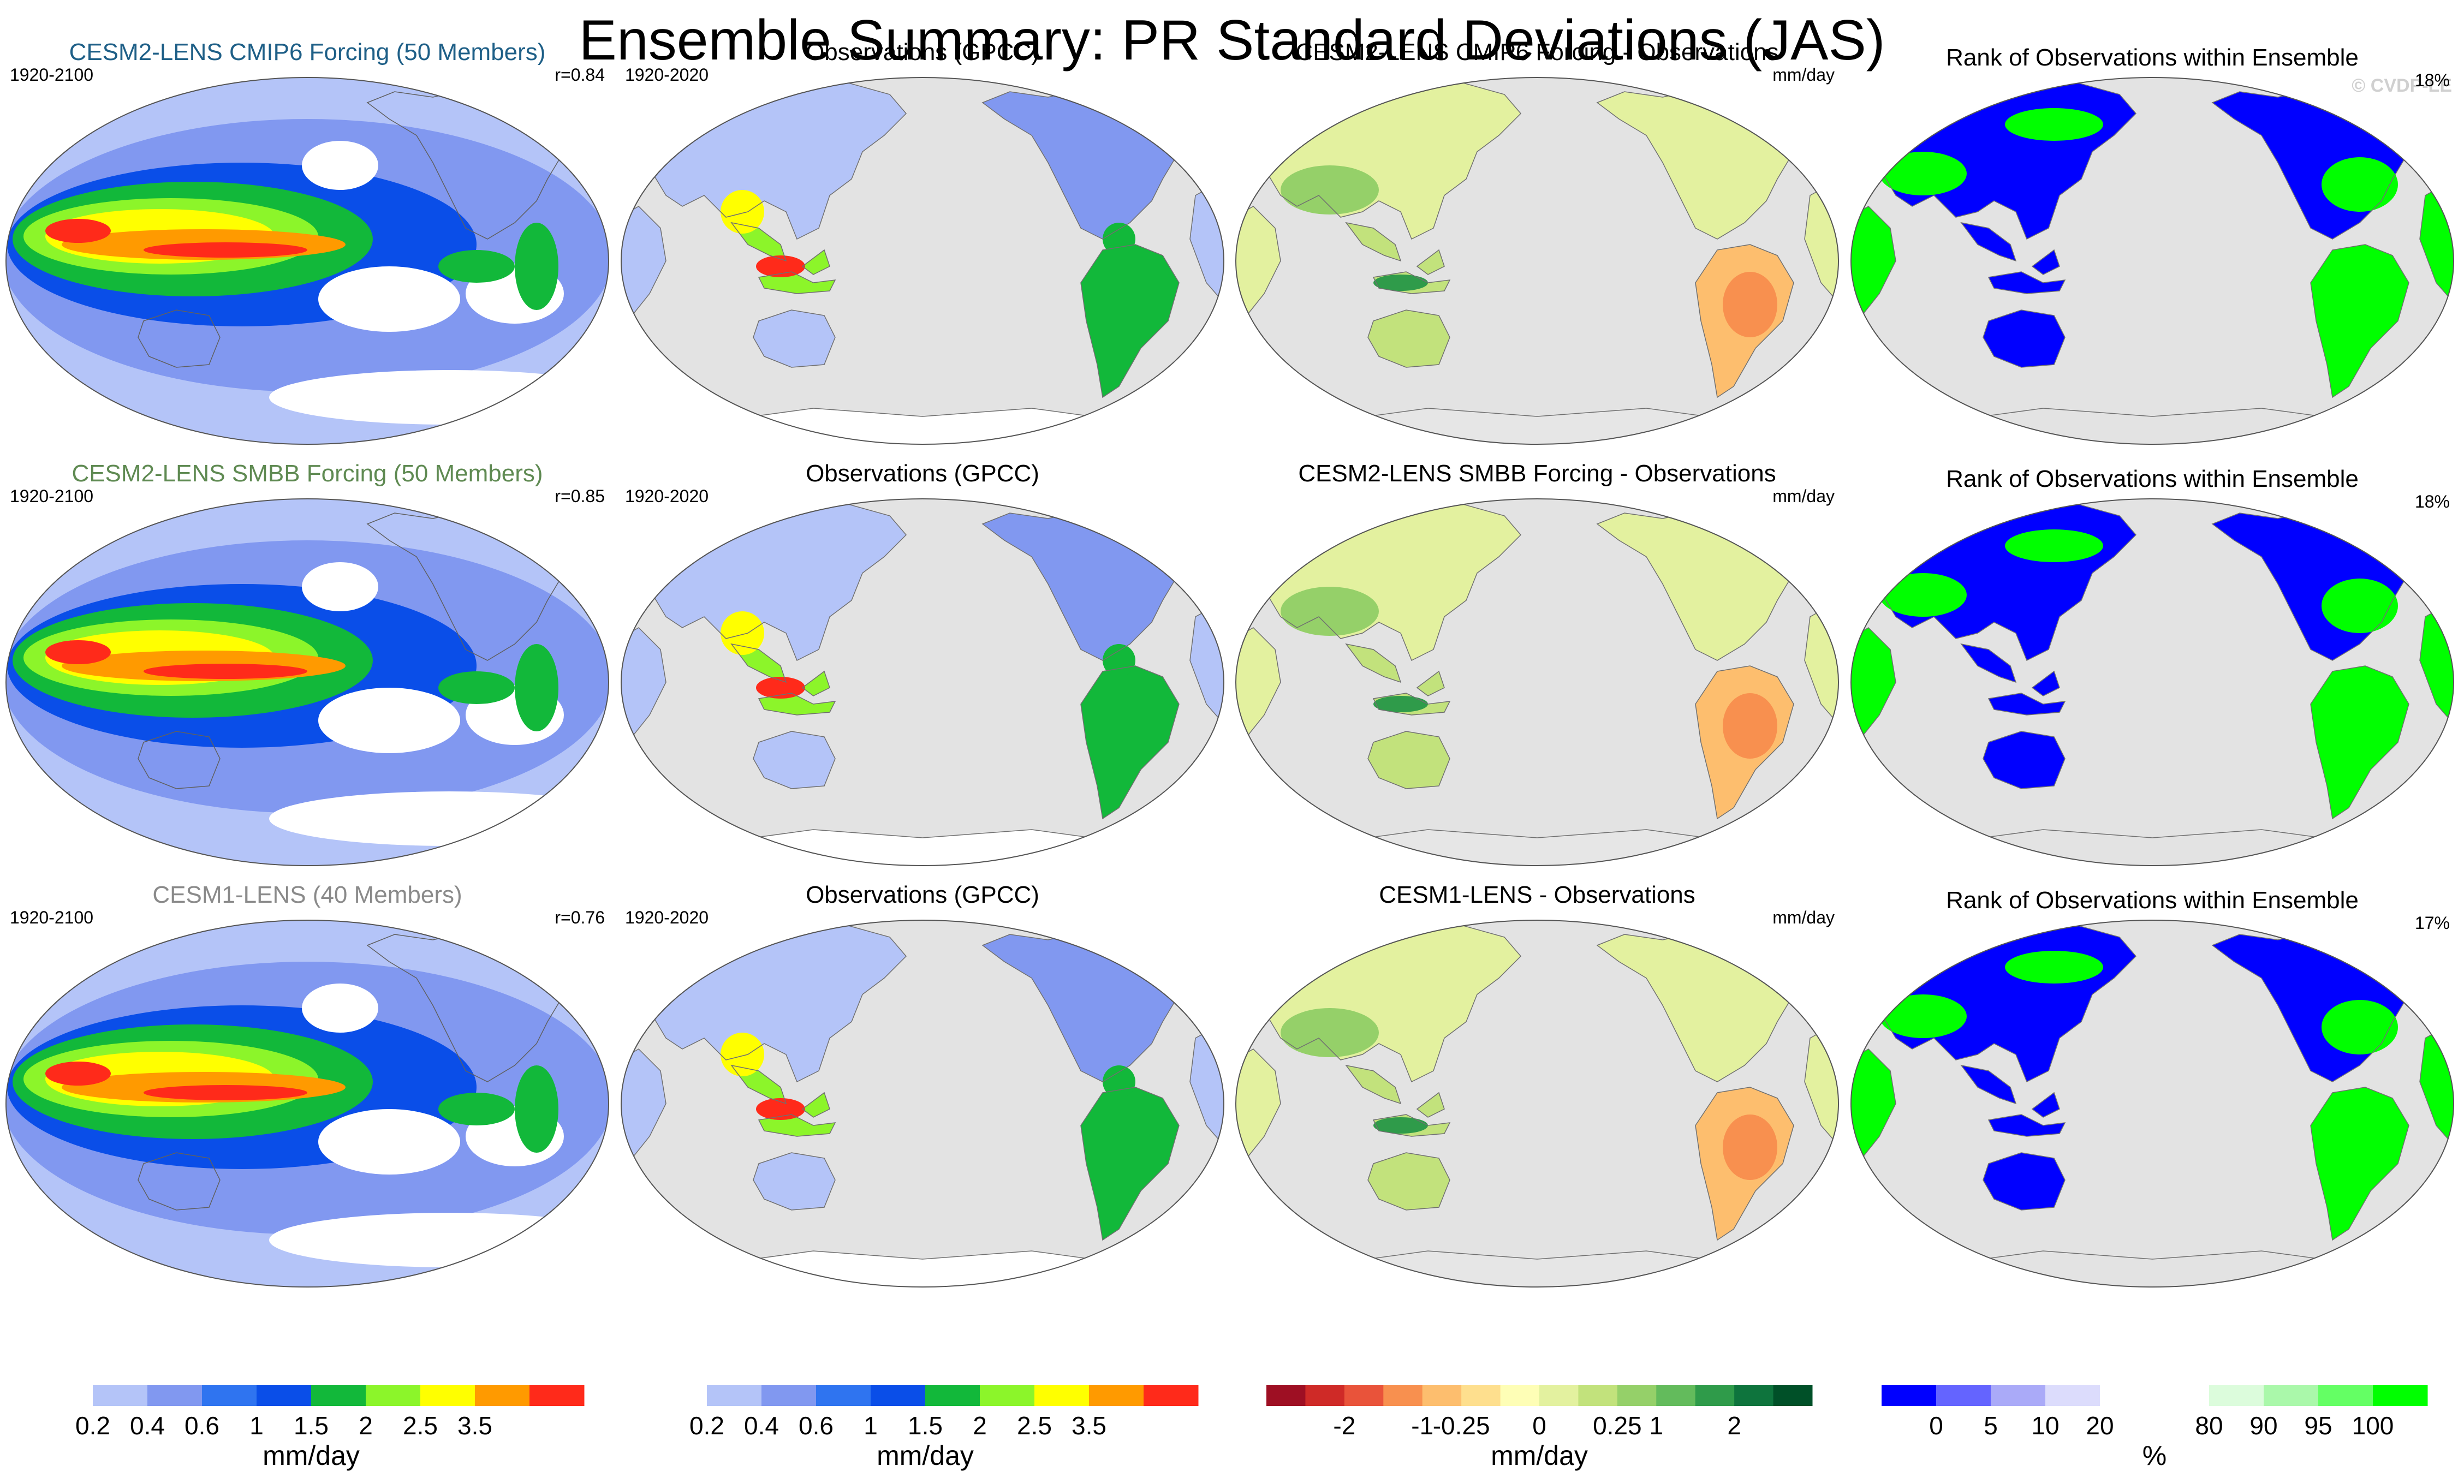 This screenshot has height=1484, width=2464. Describe the element at coordinates (2263, 1425) in the screenshot. I see `colorbar-tick-label: 90` at that location.